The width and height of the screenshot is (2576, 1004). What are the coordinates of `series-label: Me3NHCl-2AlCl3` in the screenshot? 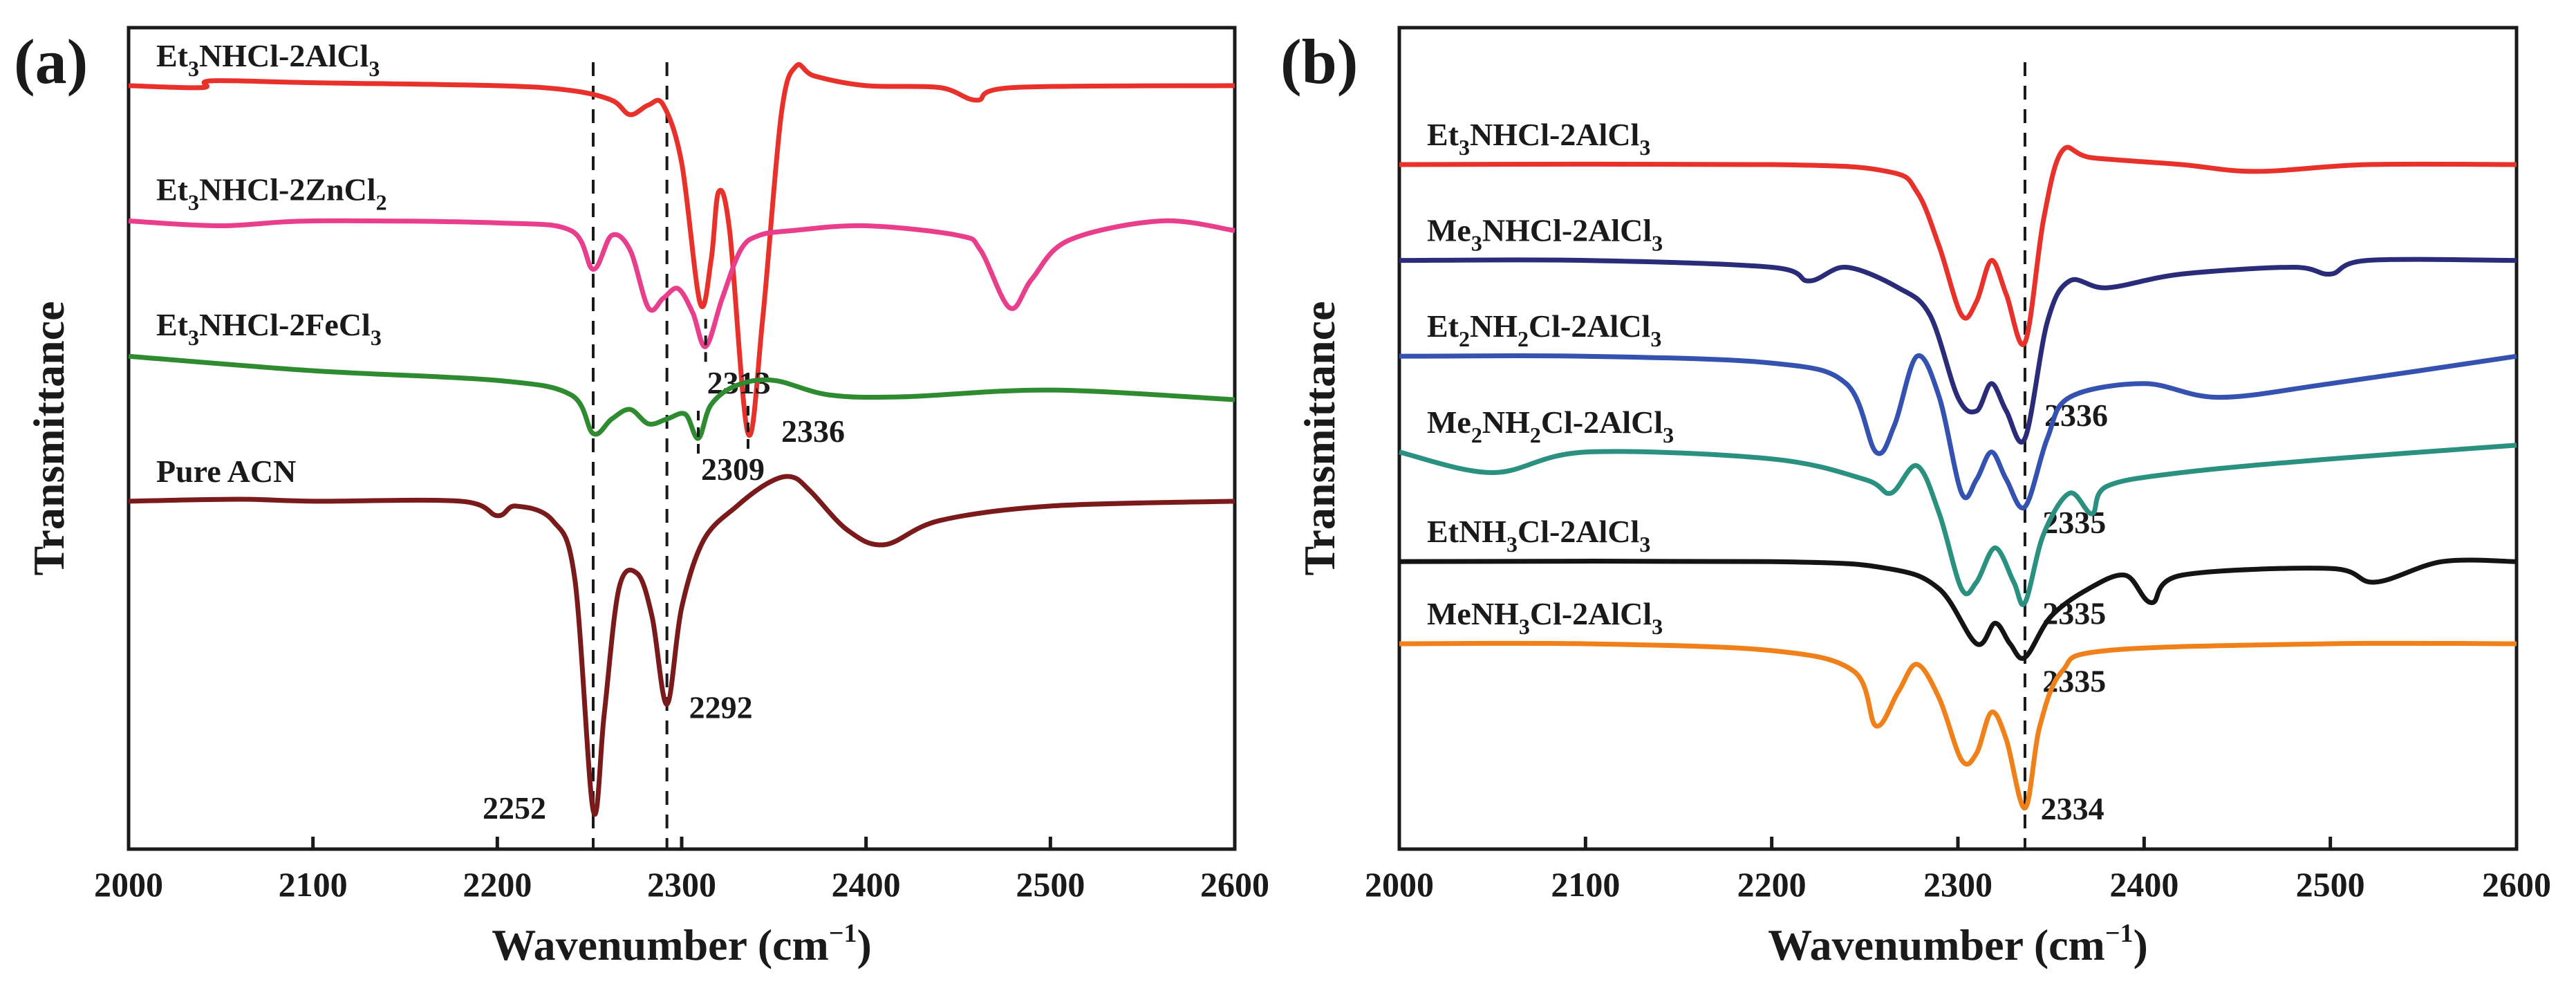 It's located at (1545, 235).